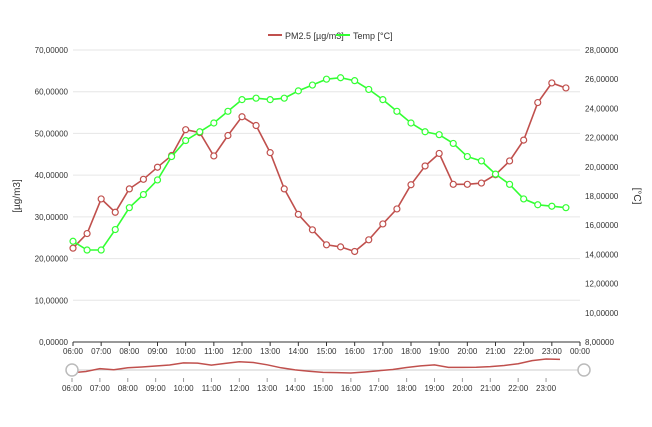 This screenshot has width=652, height=427. Describe the element at coordinates (584, 370) in the screenshot. I see `navigator-handle-right` at that location.